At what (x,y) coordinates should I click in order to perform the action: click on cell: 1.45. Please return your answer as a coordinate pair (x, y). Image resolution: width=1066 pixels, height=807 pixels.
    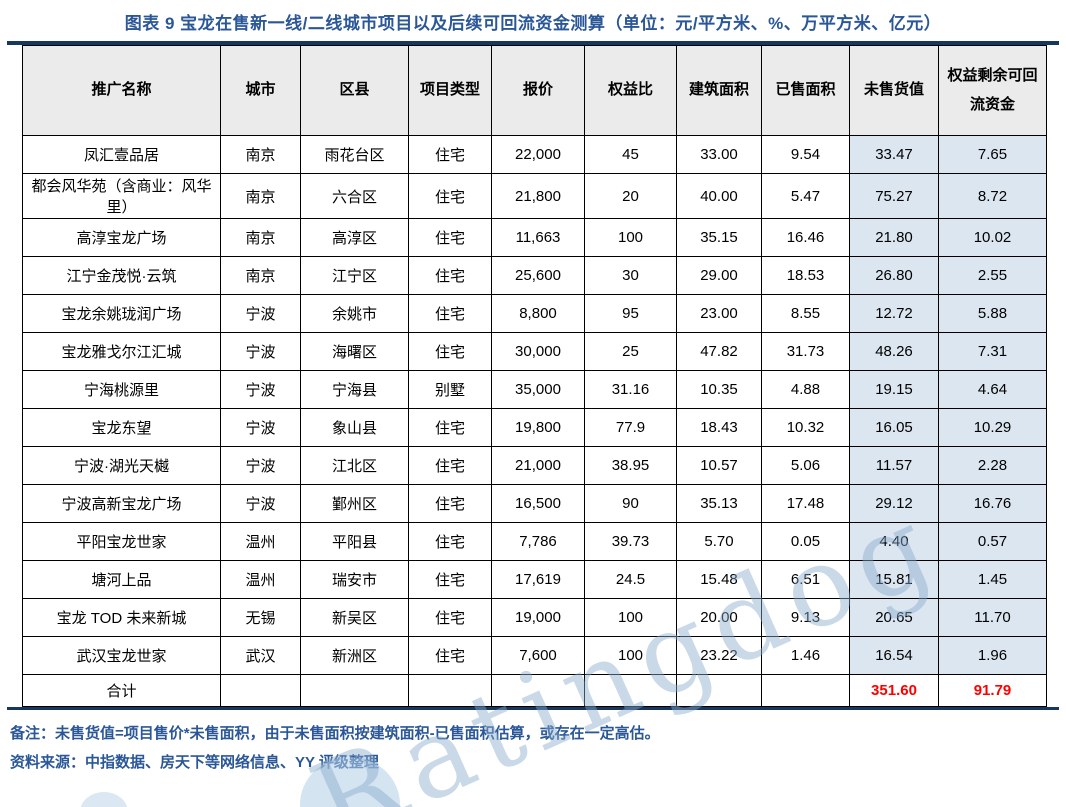
    Looking at the image, I should click on (992, 579).